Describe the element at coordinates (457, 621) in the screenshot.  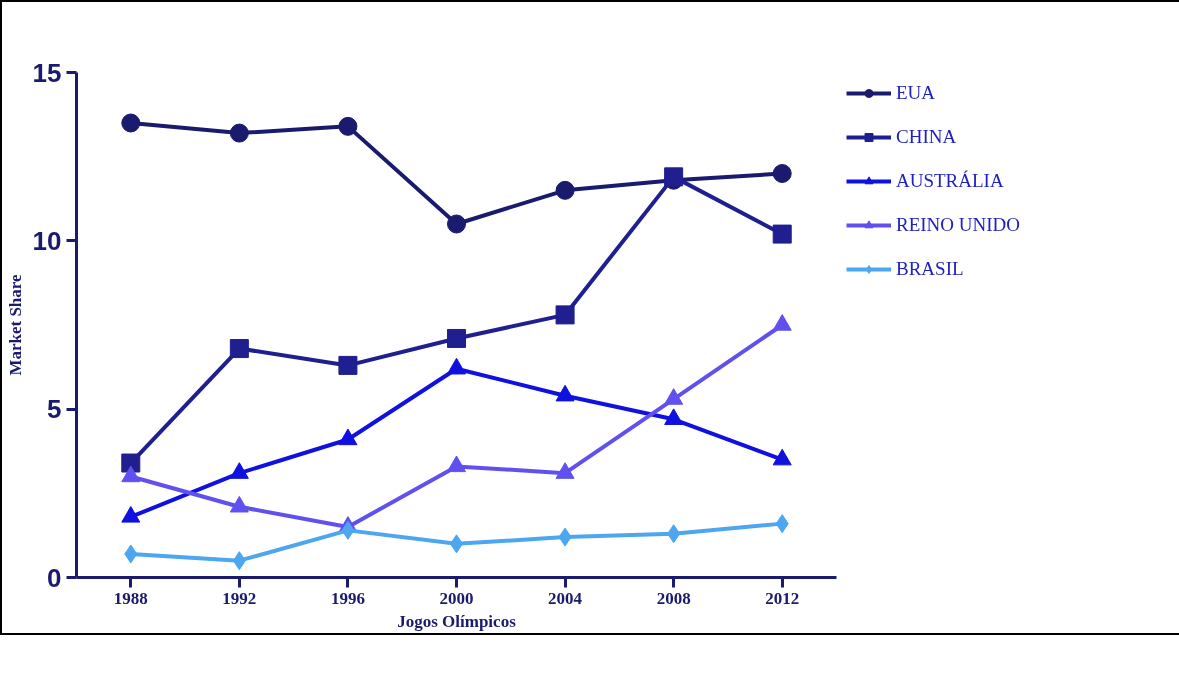
I see `x-axis-title: Jogos Olímpicos` at that location.